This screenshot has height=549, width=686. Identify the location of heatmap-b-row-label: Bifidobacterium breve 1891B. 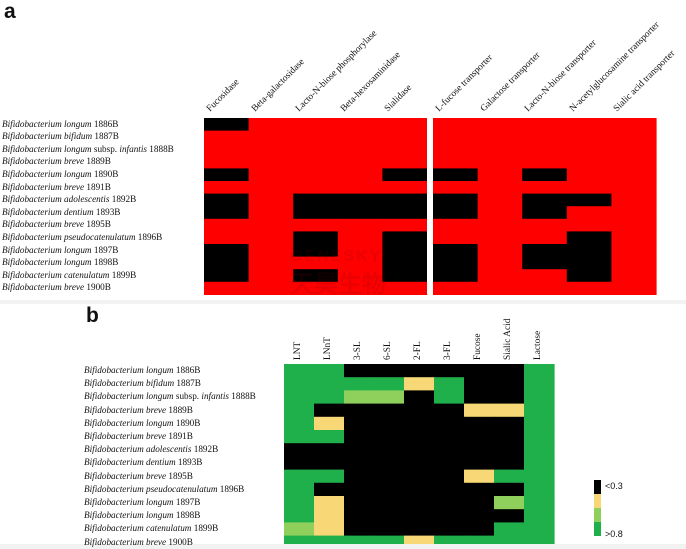
(138, 436).